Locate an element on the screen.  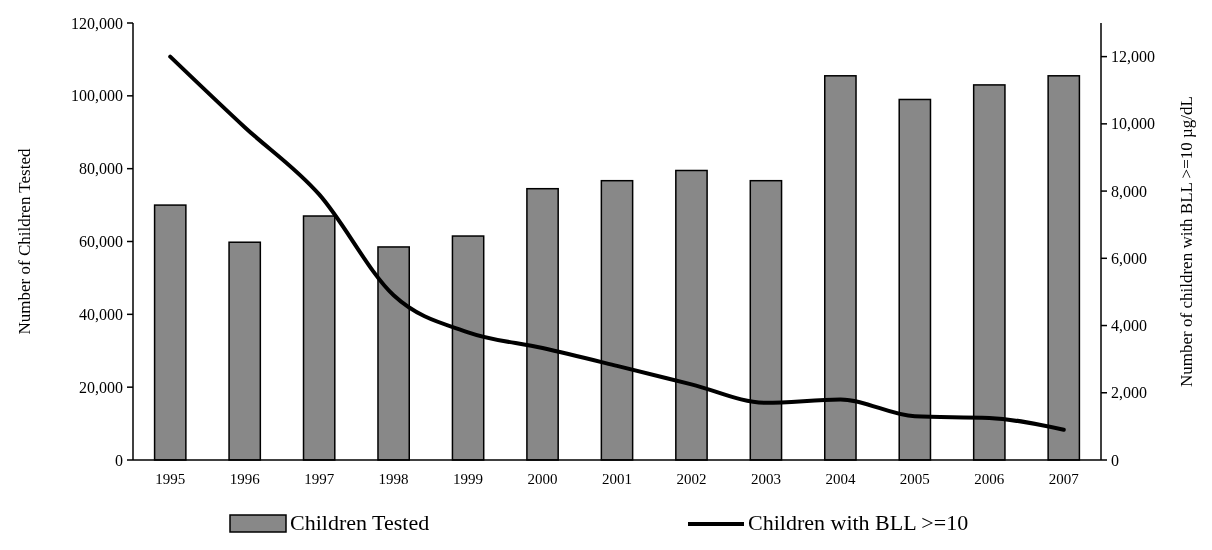
x-tick-label: 2007 is located at coordinates (1064, 479).